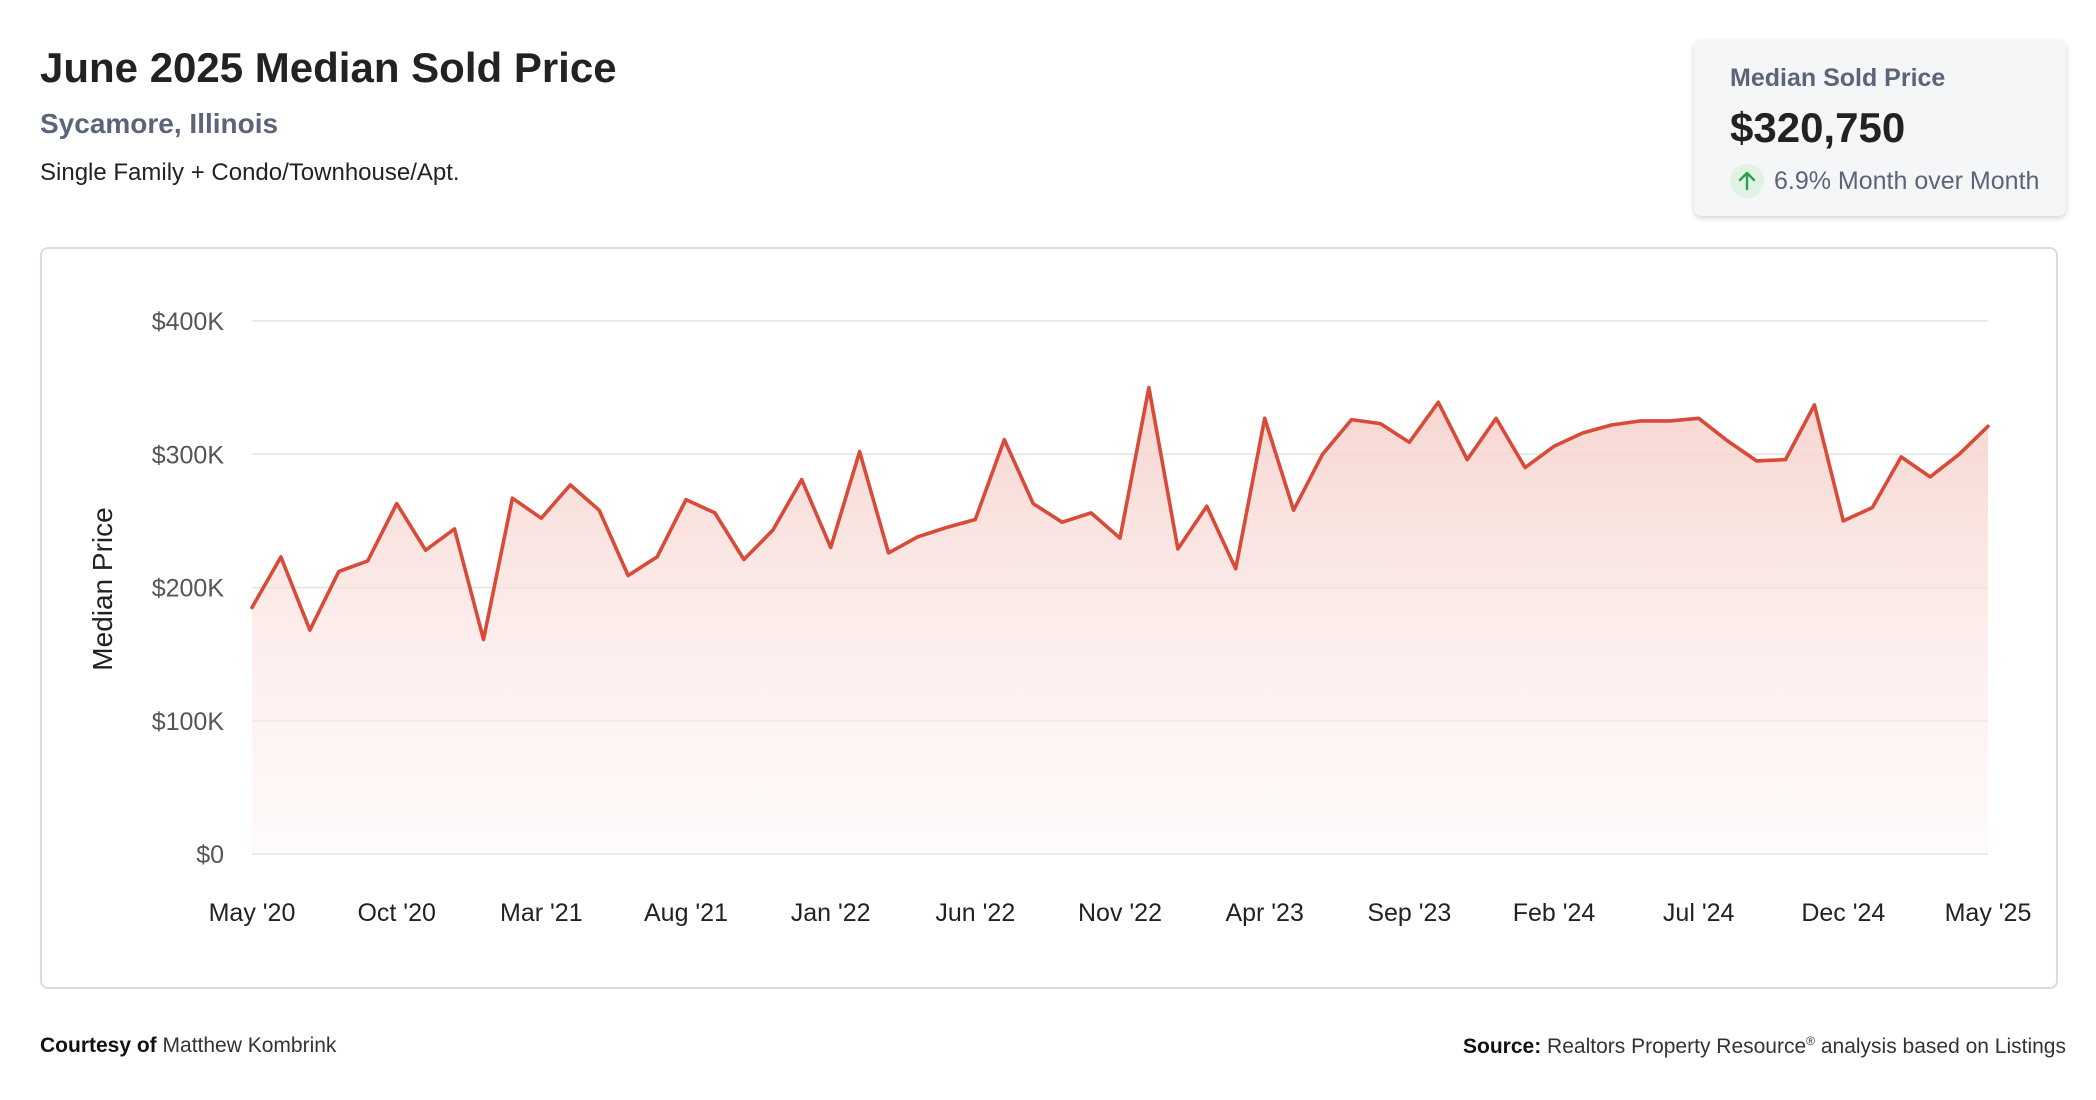  I want to click on x-tick-label: Aug '21, so click(686, 913).